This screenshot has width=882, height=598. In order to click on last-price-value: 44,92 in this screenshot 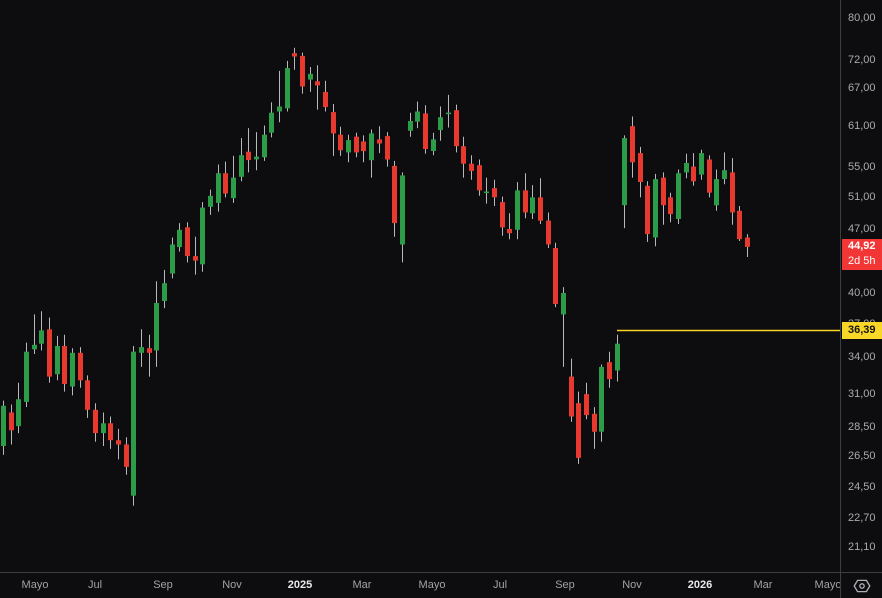, I will do `click(862, 246)`.